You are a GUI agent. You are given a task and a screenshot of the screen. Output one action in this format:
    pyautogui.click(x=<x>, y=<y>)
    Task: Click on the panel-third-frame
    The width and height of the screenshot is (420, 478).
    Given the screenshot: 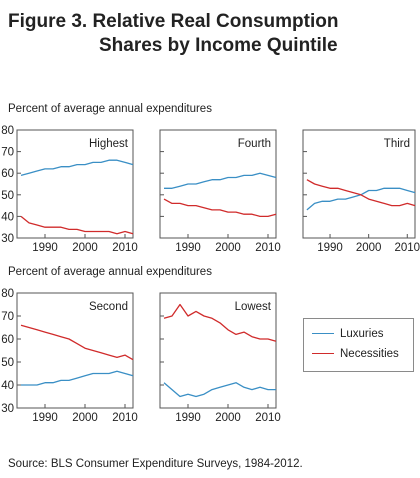 What is the action you would take?
    pyautogui.click(x=359, y=184)
    